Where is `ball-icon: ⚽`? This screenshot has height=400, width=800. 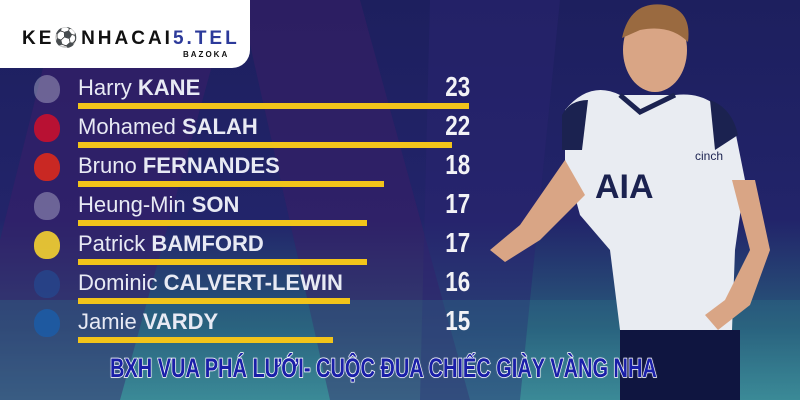 ball-icon: ⚽ is located at coordinates (68, 38).